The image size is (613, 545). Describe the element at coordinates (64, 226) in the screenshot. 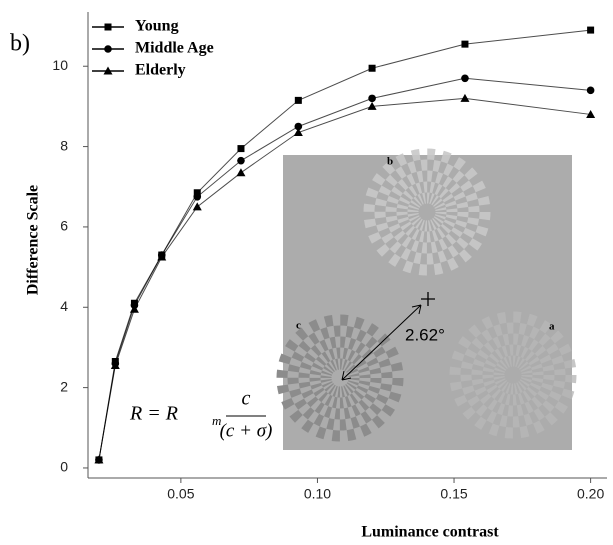

I see `y-tick-label: 6` at that location.